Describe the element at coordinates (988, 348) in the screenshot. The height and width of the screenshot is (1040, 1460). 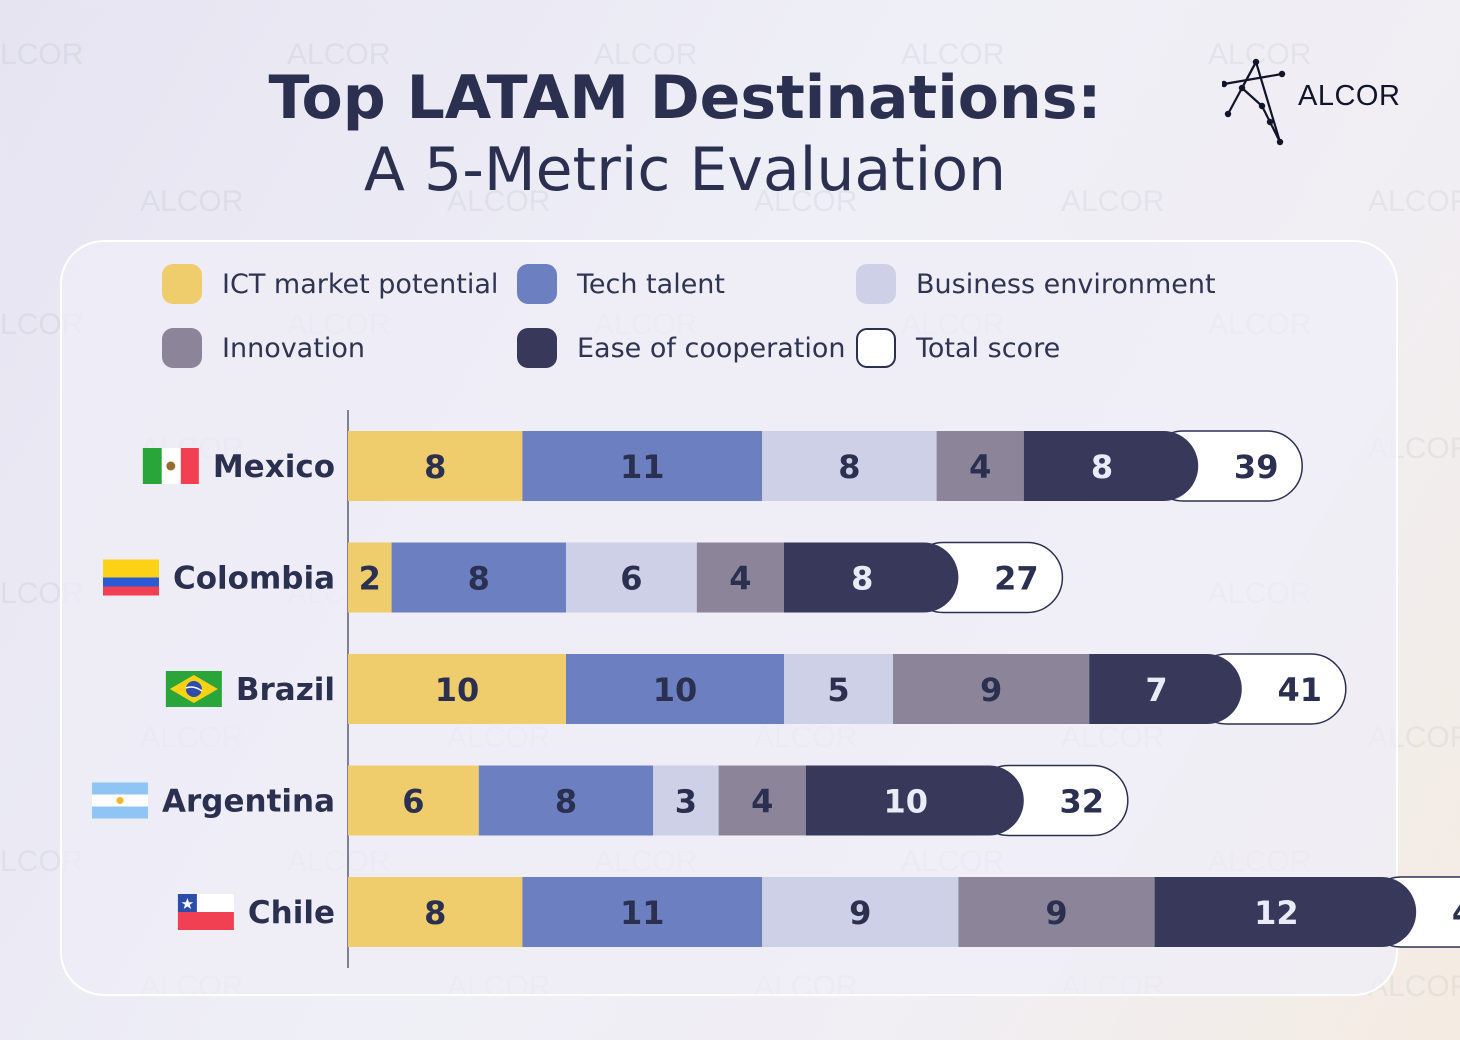
I see `legend-label: Total score` at that location.